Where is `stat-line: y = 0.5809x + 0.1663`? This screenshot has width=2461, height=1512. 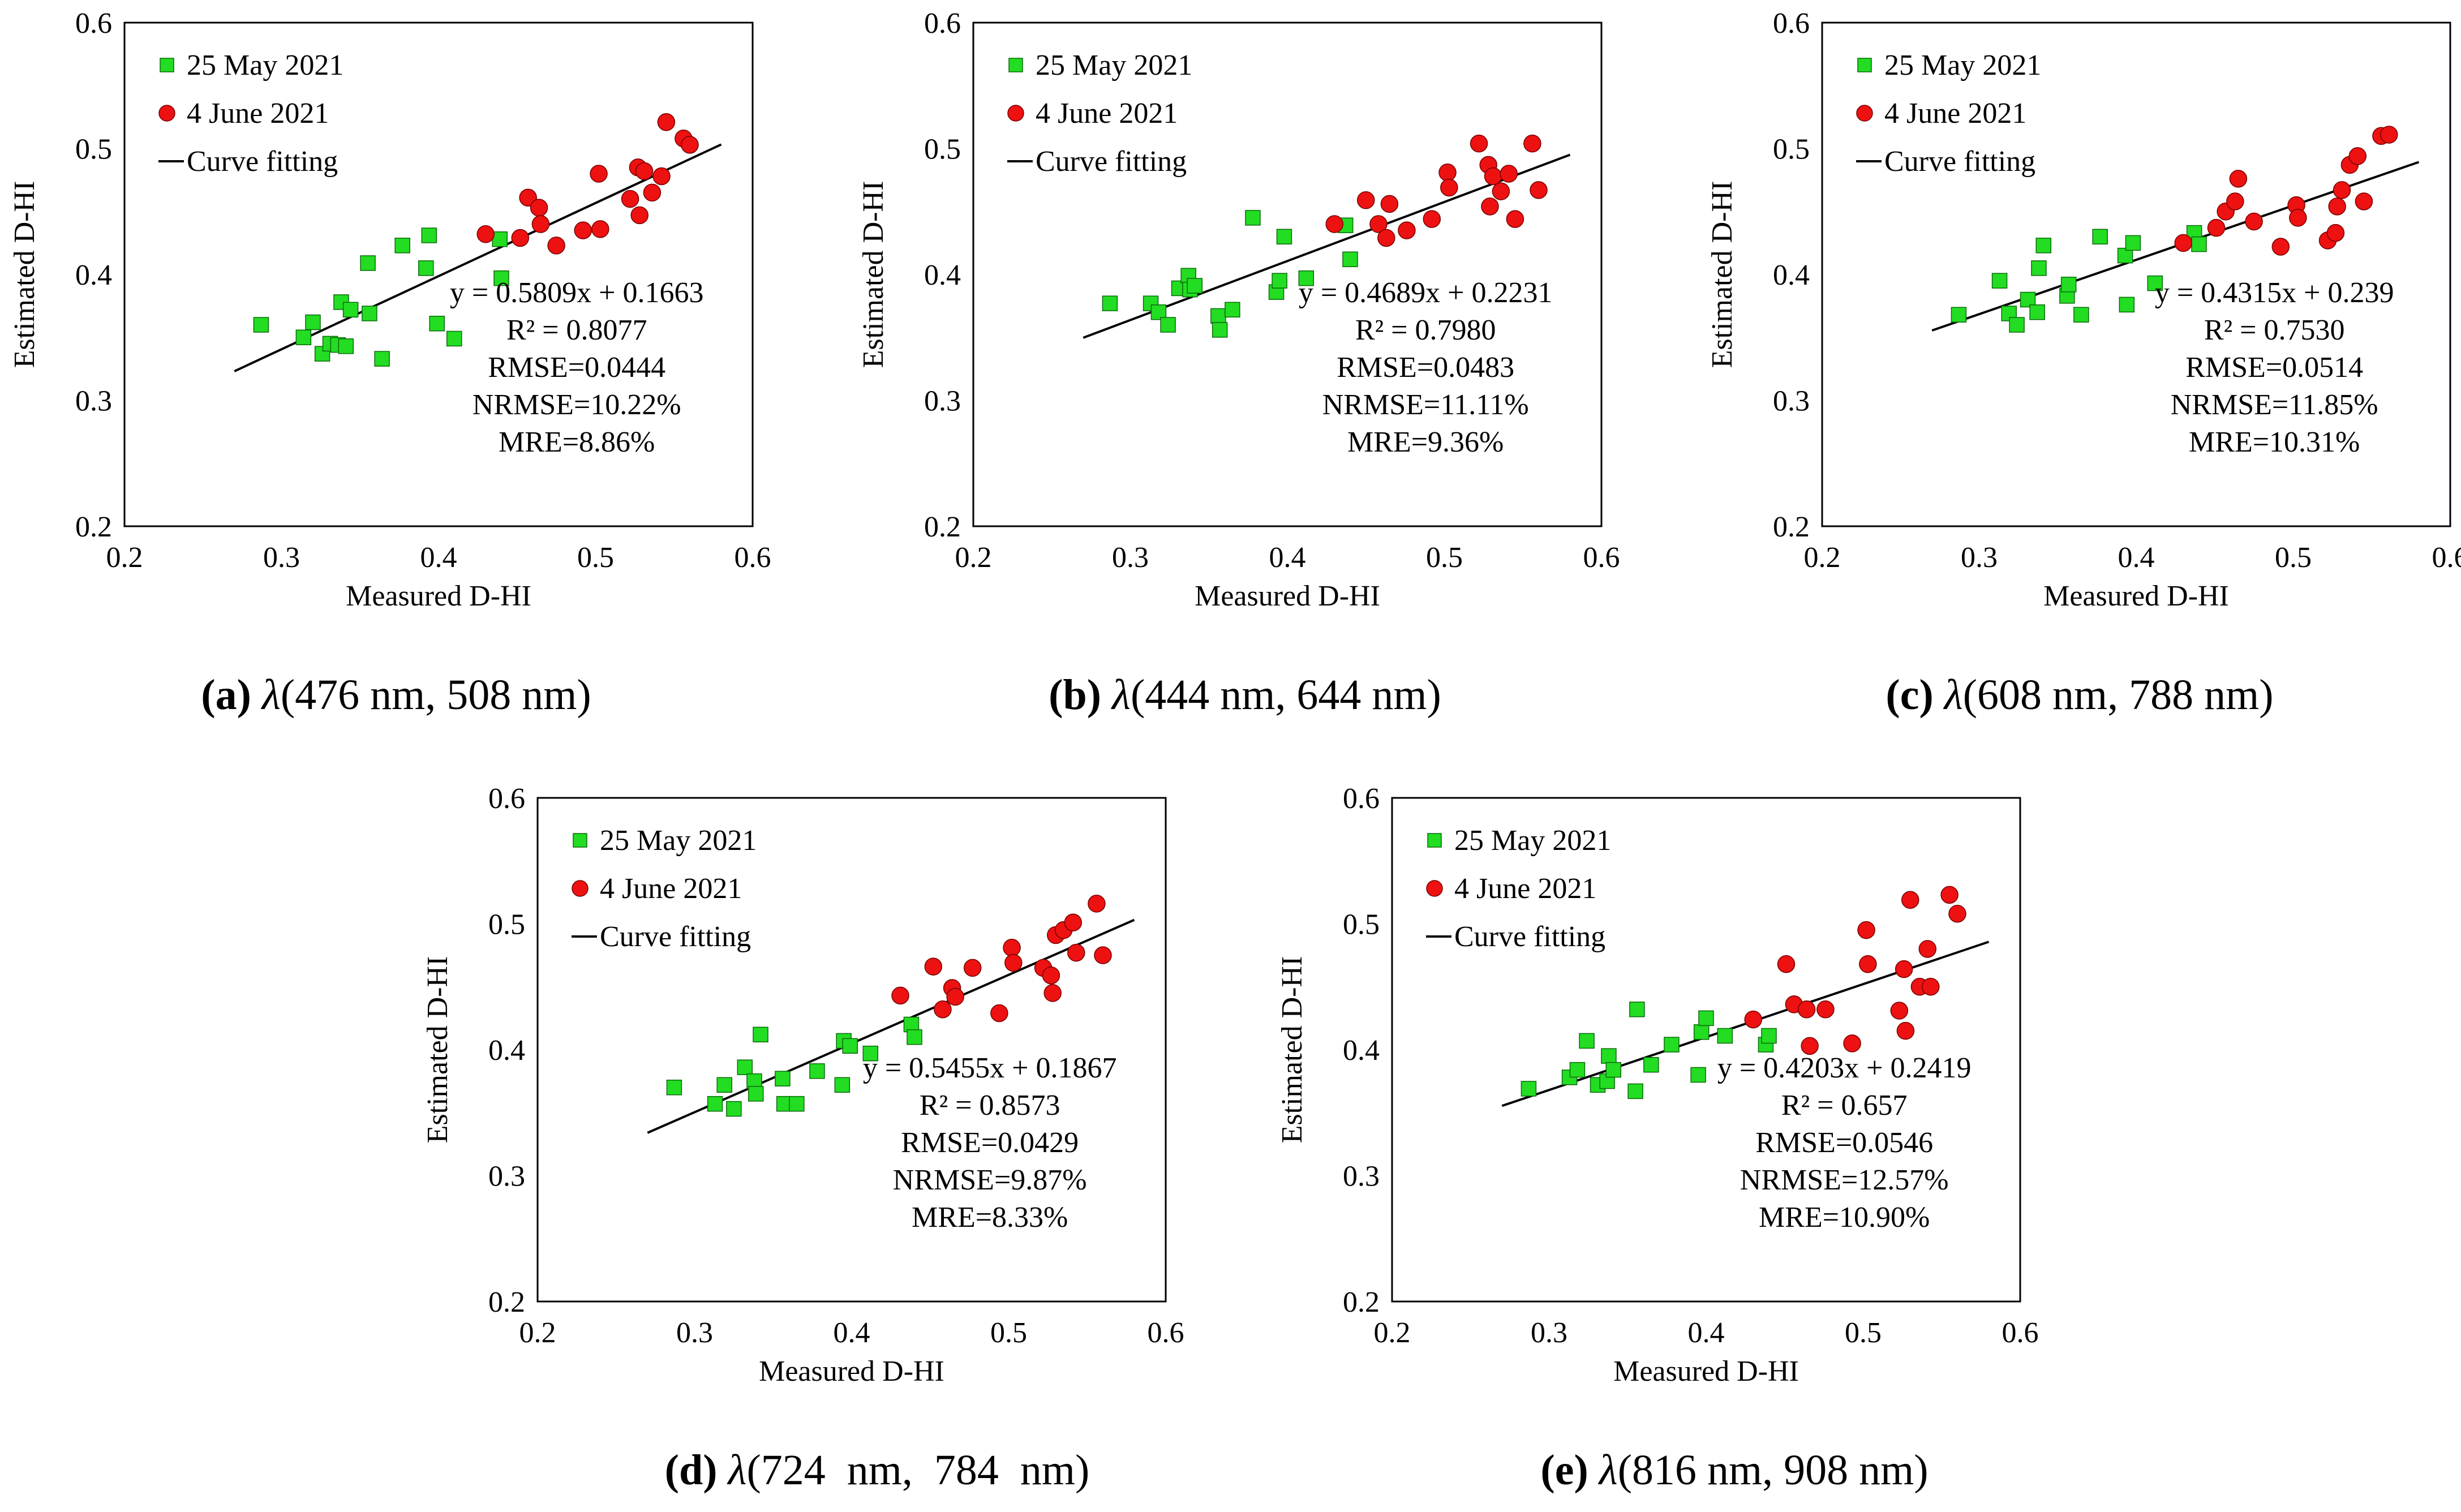
stat-line: y = 0.5809x + 0.1663 is located at coordinates (577, 293).